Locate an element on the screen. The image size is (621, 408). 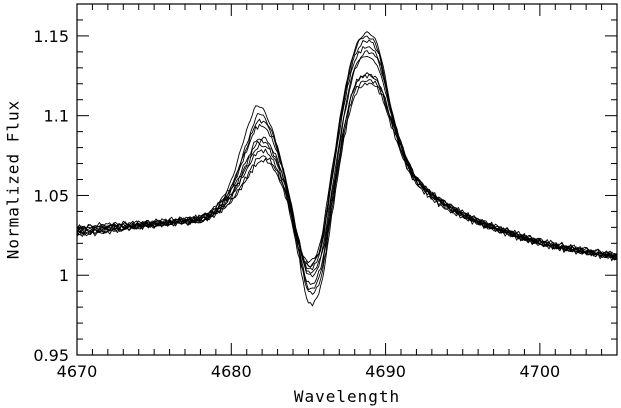
y-tick-label: 1 is located at coordinates (64, 275).